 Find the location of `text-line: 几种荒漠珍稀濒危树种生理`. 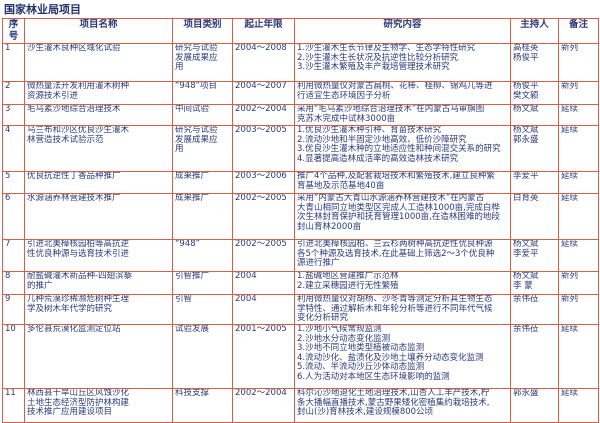

text-line: 几种荒漠珍稀濒危树种生理 is located at coordinates (78, 299).